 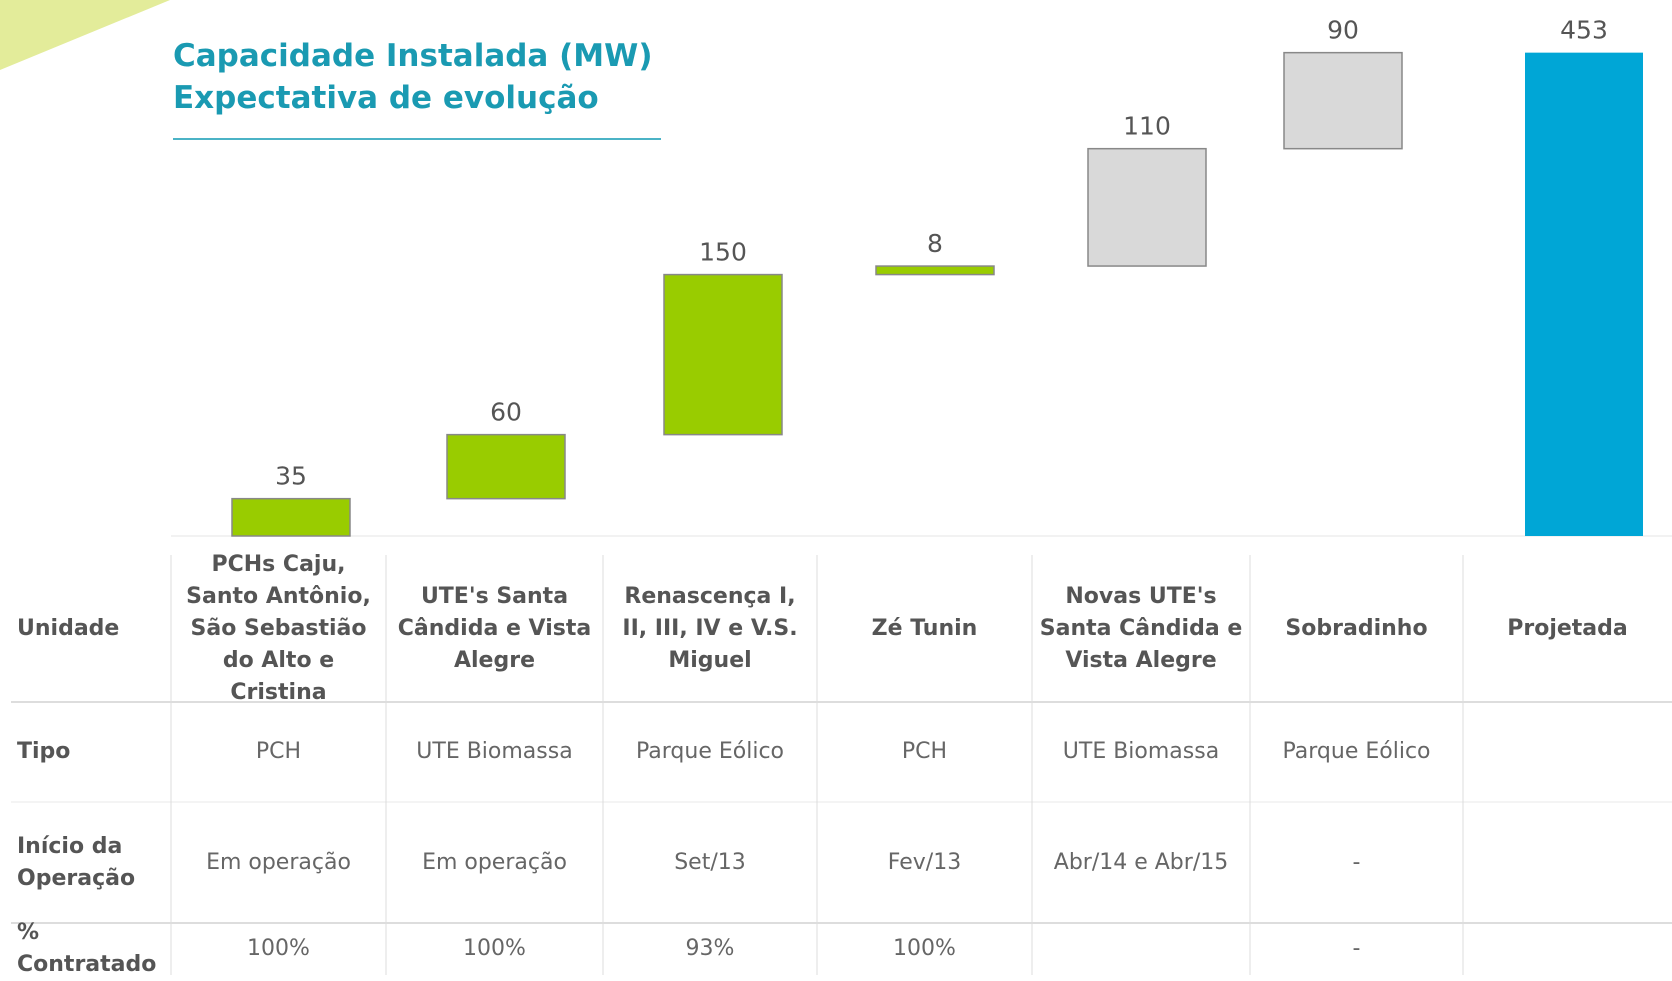 What do you see at coordinates (710, 862) in the screenshot?
I see `table-cell: Set/13` at bounding box center [710, 862].